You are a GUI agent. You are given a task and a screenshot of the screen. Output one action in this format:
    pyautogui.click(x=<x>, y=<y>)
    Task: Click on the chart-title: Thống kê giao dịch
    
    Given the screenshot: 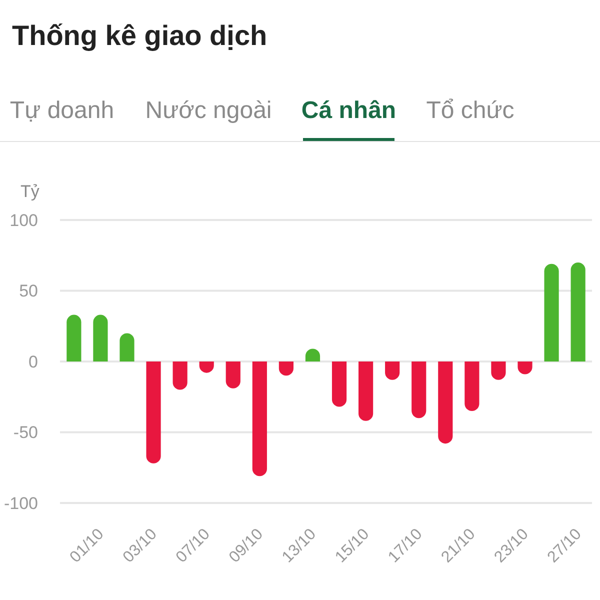 What is the action you would take?
    pyautogui.click(x=140, y=35)
    